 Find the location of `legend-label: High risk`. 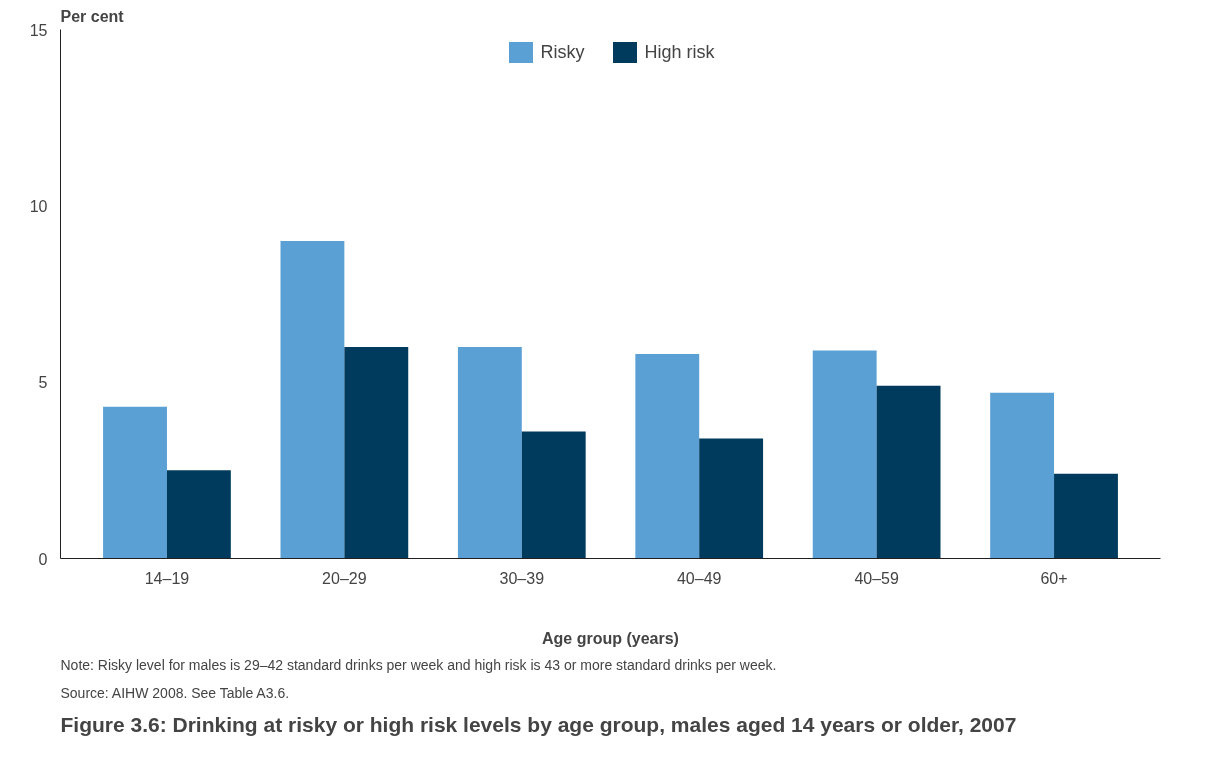

legend-label: High risk is located at coordinates (679, 52).